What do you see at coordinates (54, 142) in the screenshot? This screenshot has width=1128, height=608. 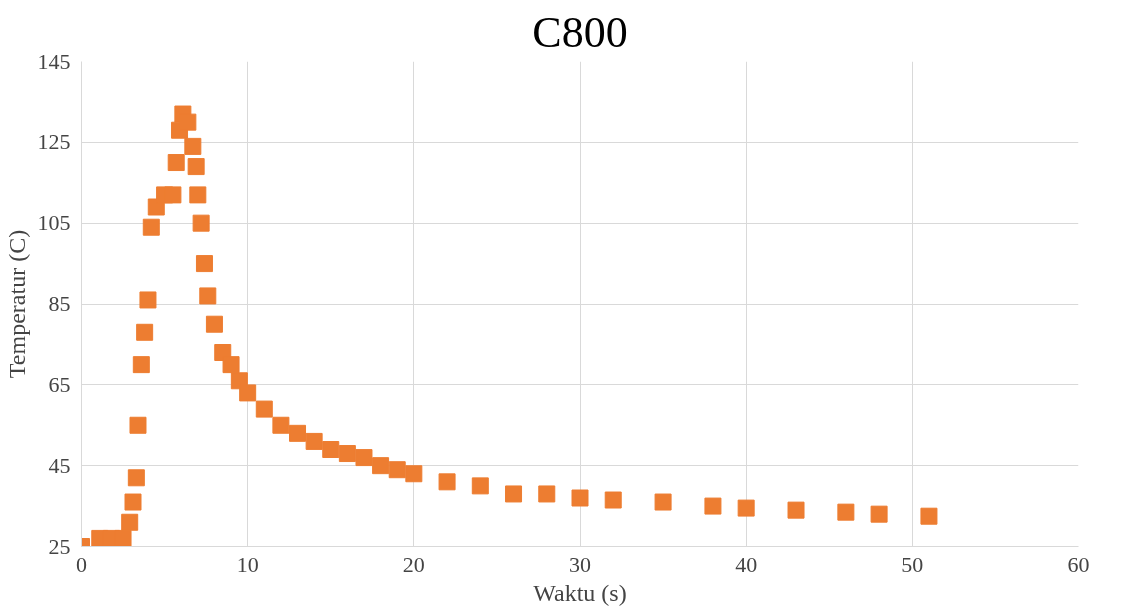 I see `y-tick-label: 125` at bounding box center [54, 142].